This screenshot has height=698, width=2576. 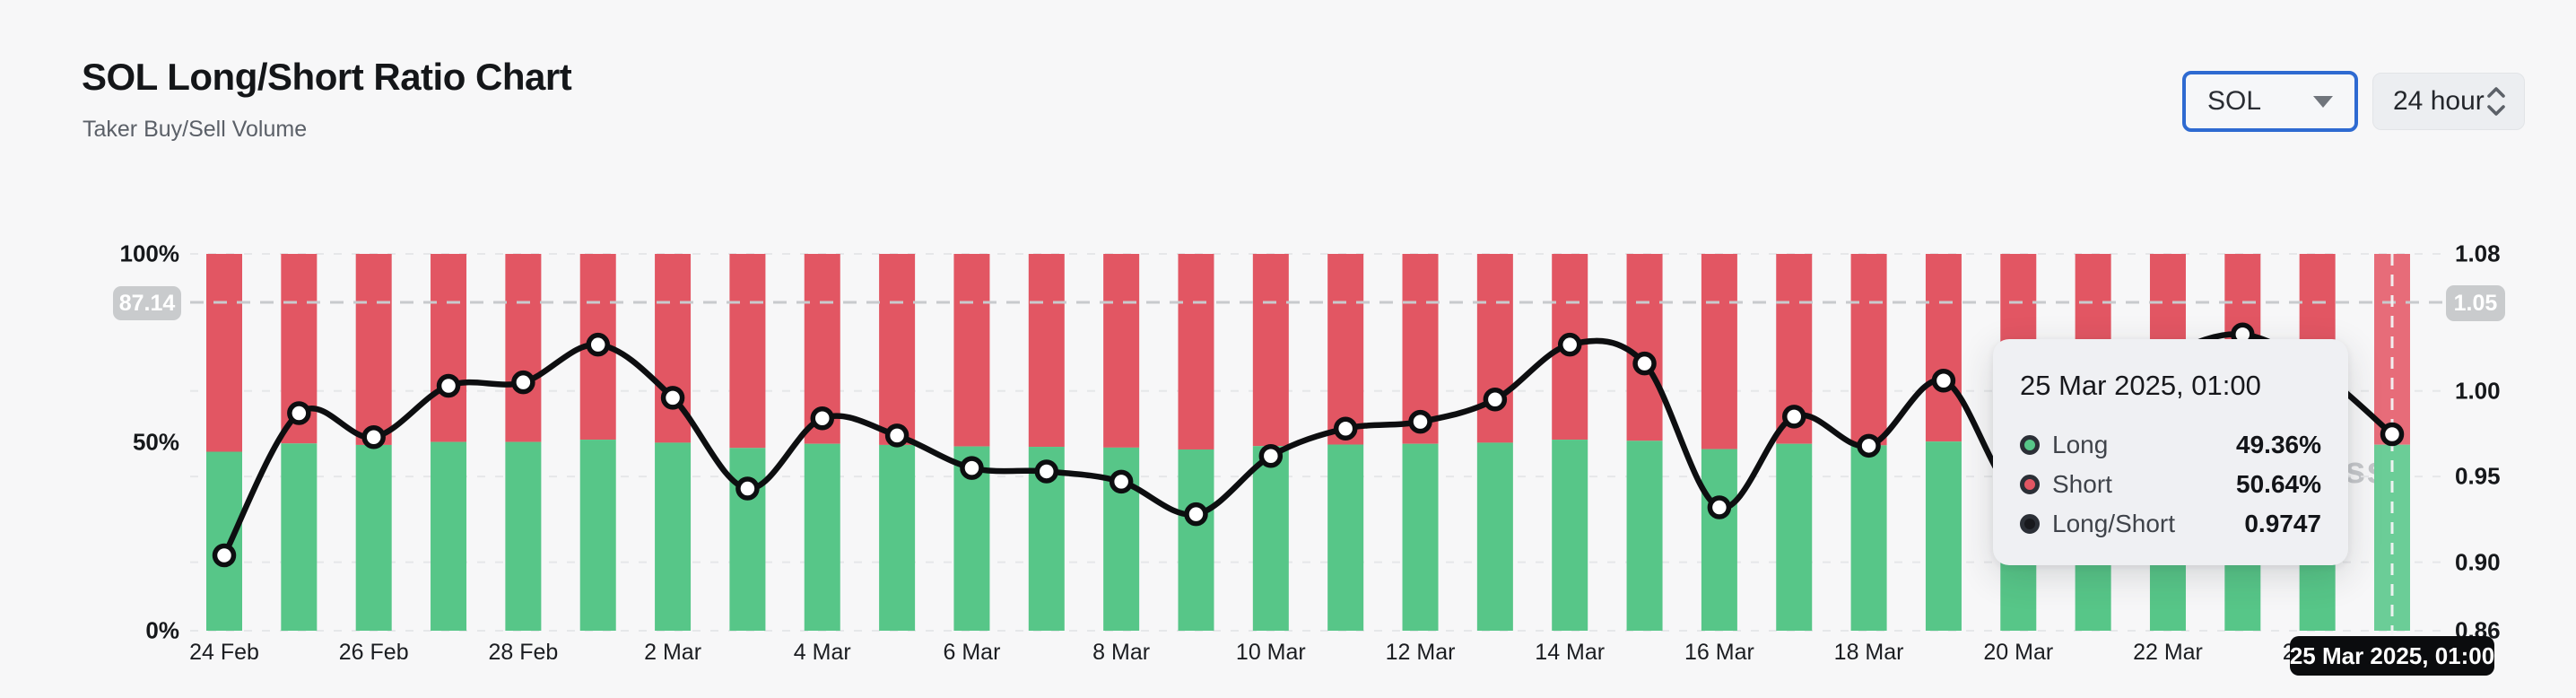 I want to click on short-marker-icon, so click(x=2030, y=484).